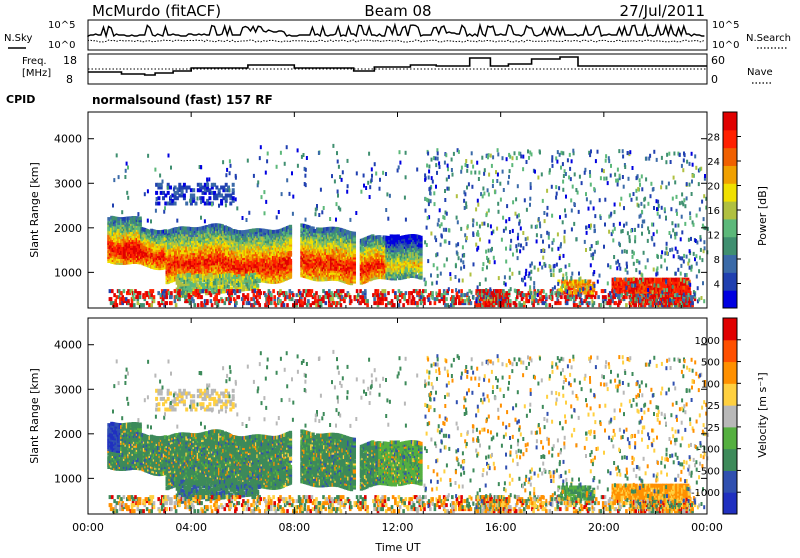  I want to click on noise-left-tick-low: 10^0, so click(61, 45).